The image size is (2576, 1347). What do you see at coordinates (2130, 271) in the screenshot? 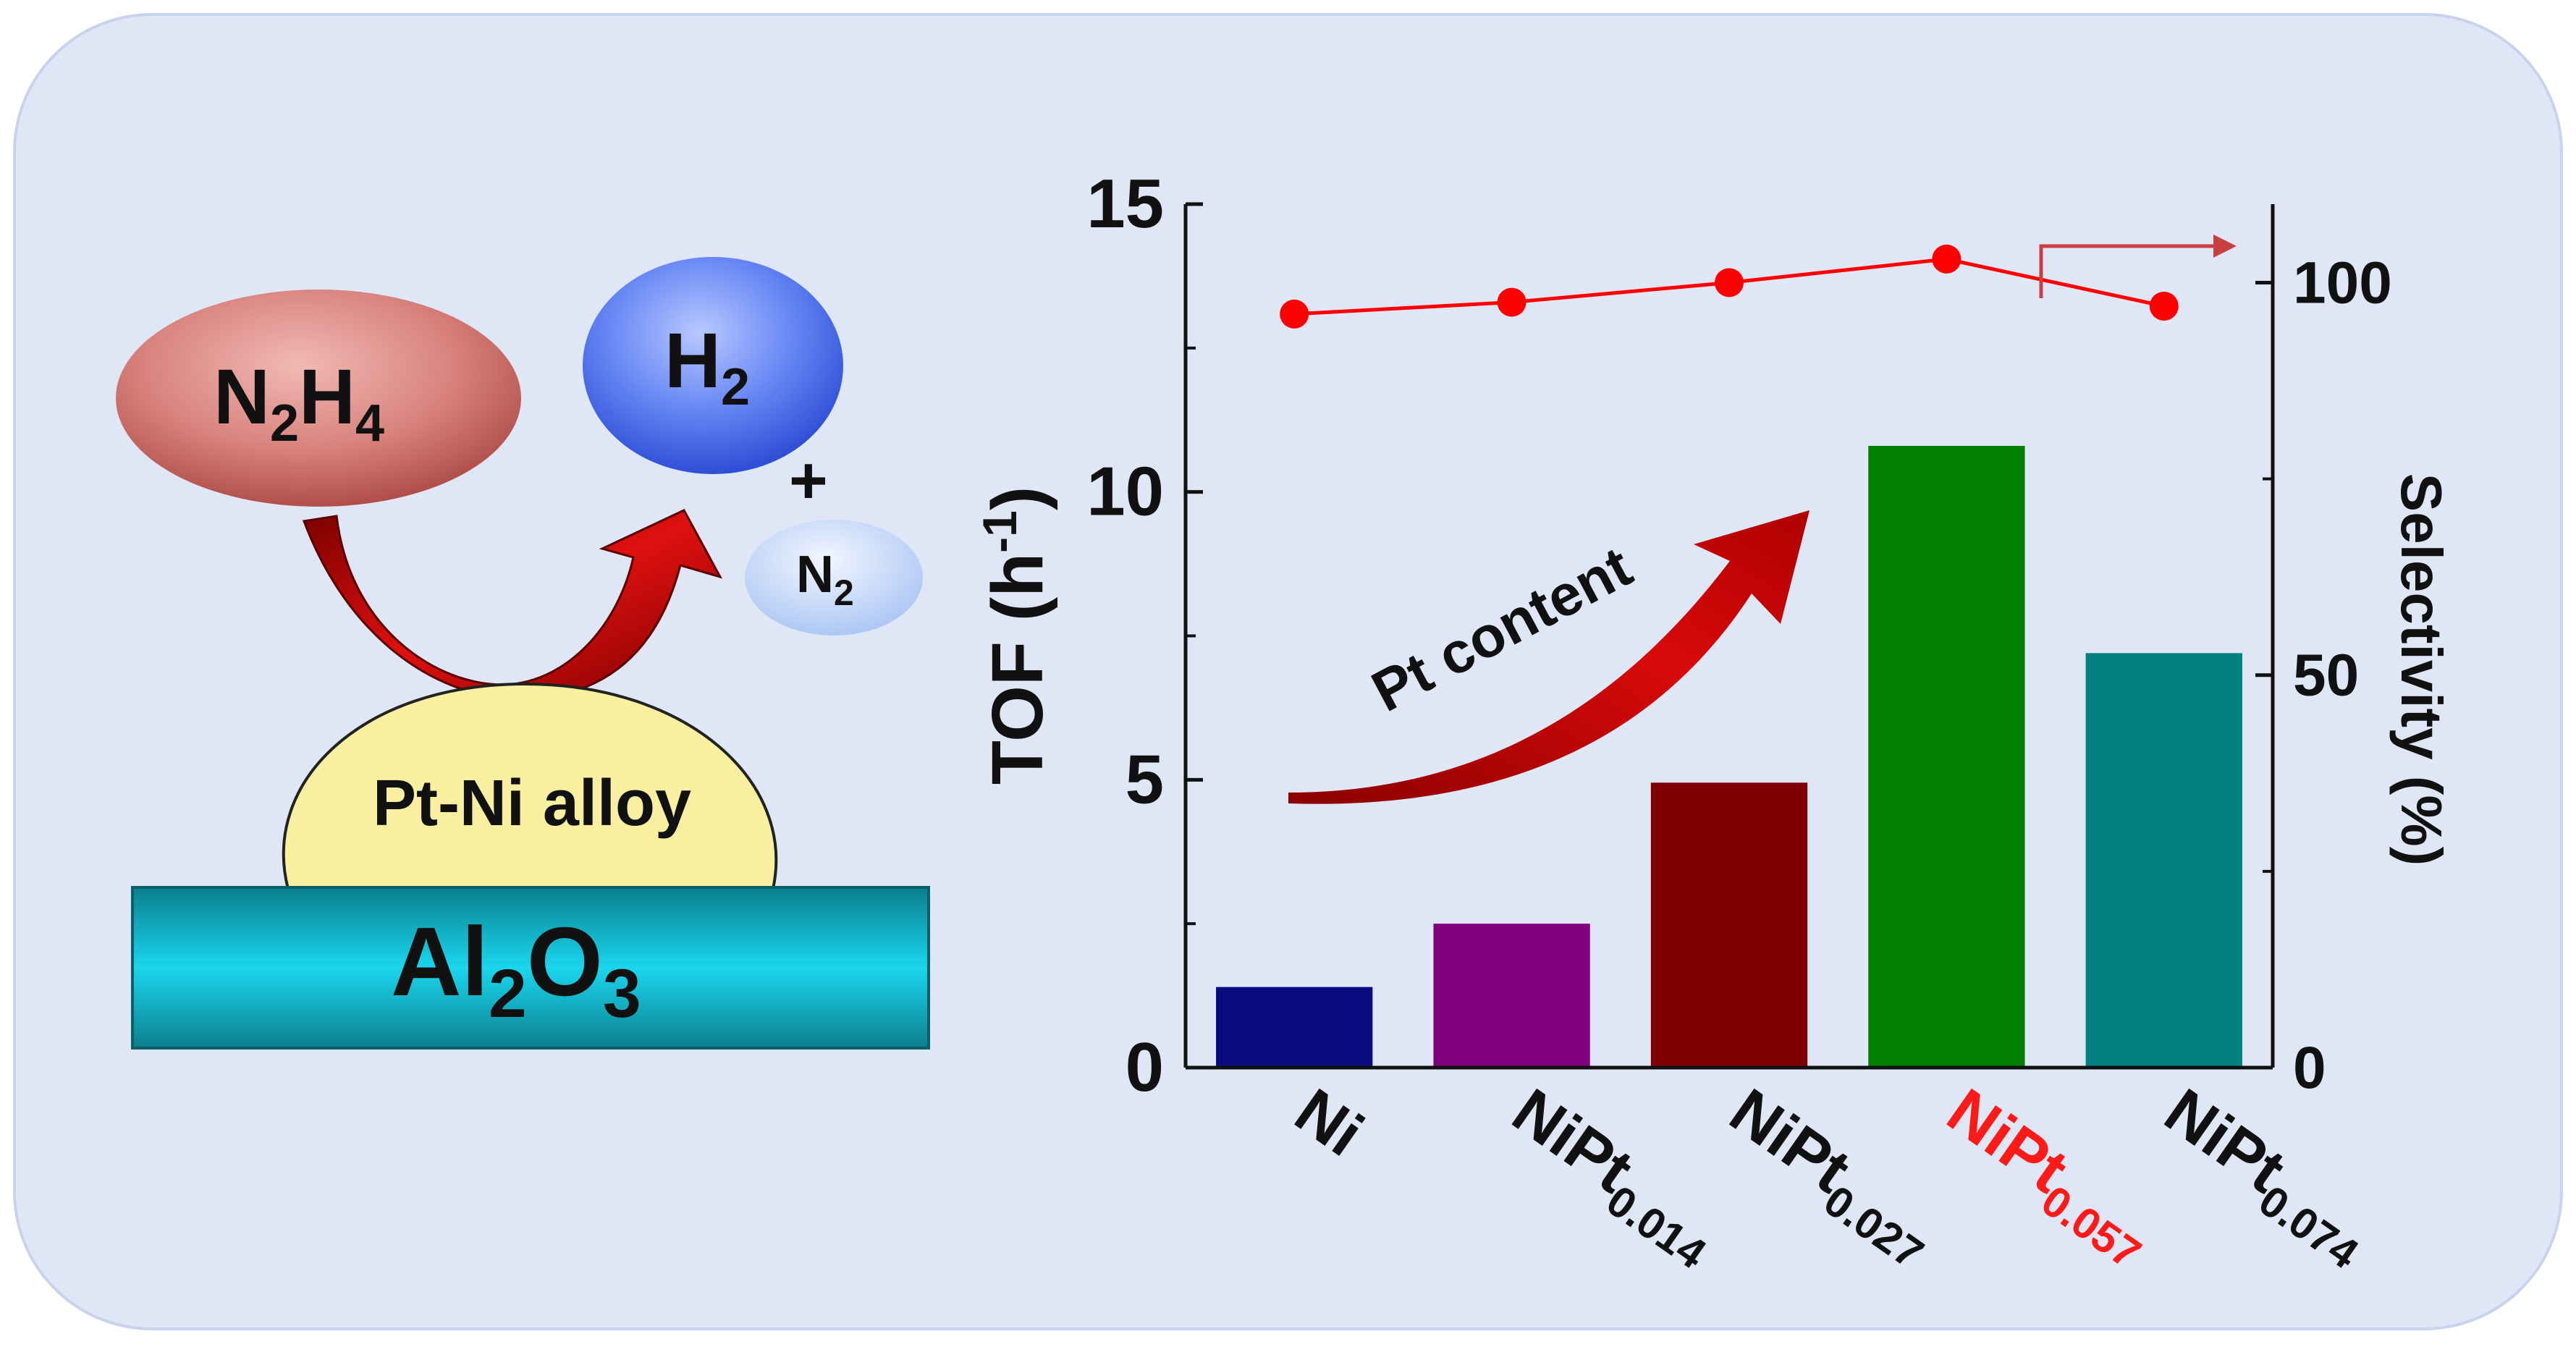
I see `right-axis-pointer-icon` at bounding box center [2130, 271].